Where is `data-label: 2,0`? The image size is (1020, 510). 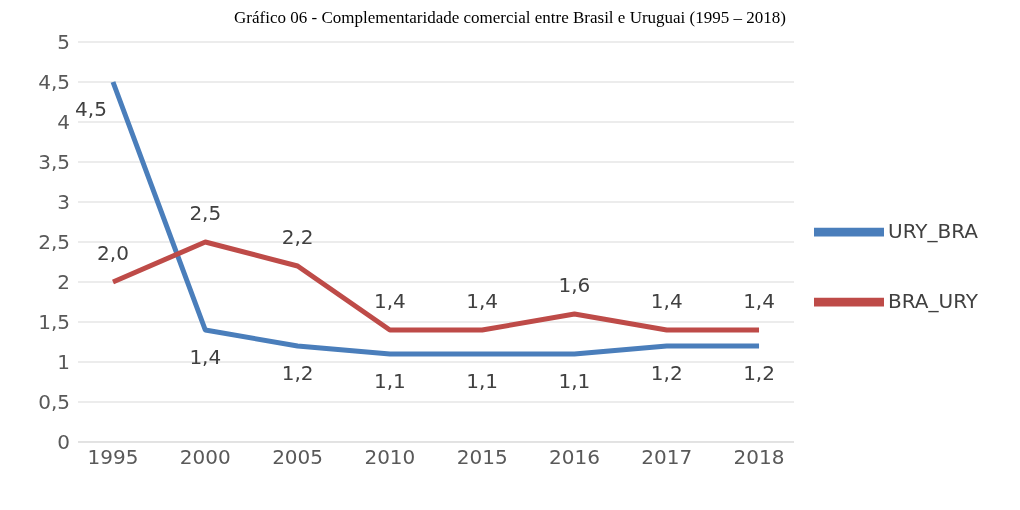
data-label: 2,0 is located at coordinates (113, 253).